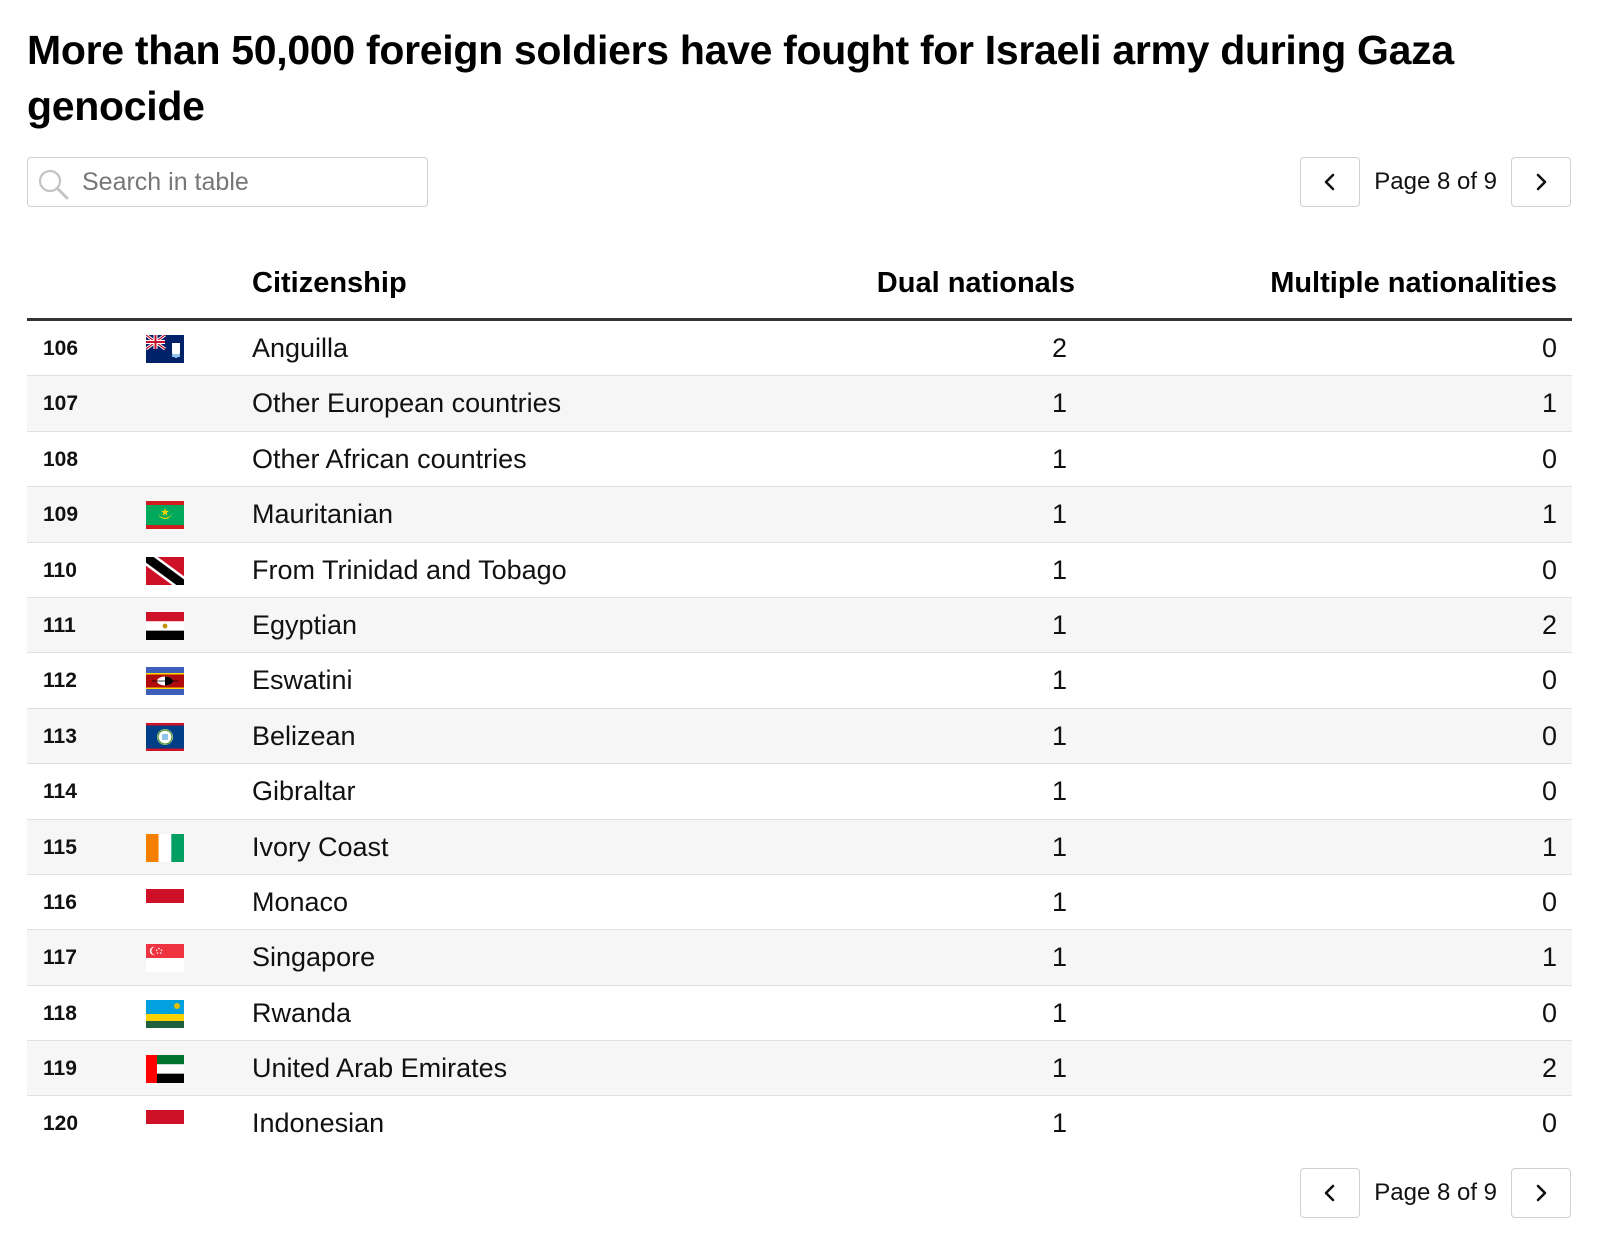 The width and height of the screenshot is (1602, 1240). I want to click on table-row: 108 Other African countries 1 0, so click(799, 459).